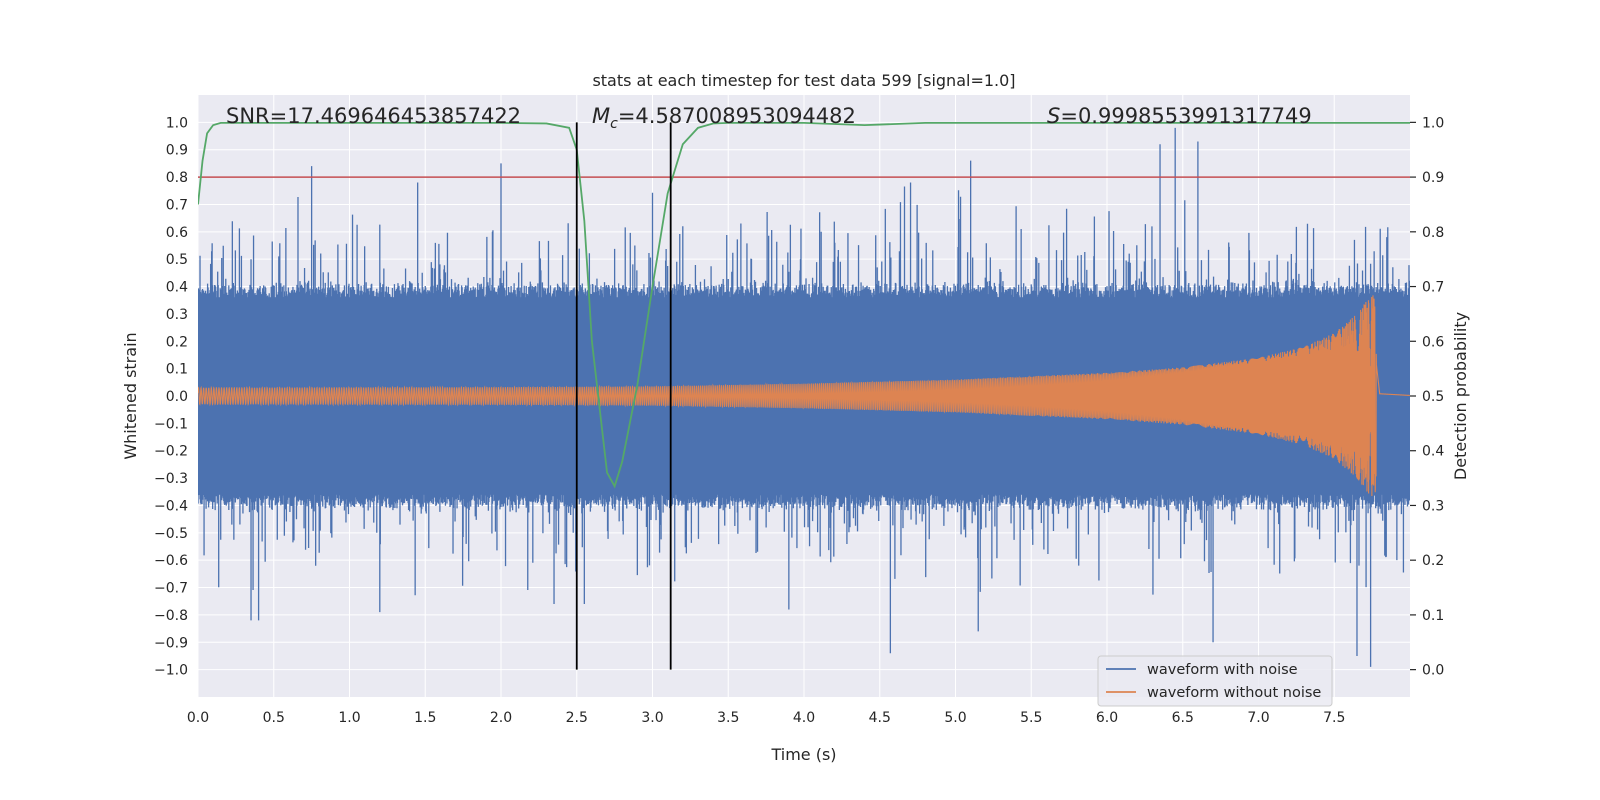 This screenshot has height=800, width=1600. What do you see at coordinates (1185, 116) in the screenshot?
I see `s-value: =0.9998553991317749` at bounding box center [1185, 116].